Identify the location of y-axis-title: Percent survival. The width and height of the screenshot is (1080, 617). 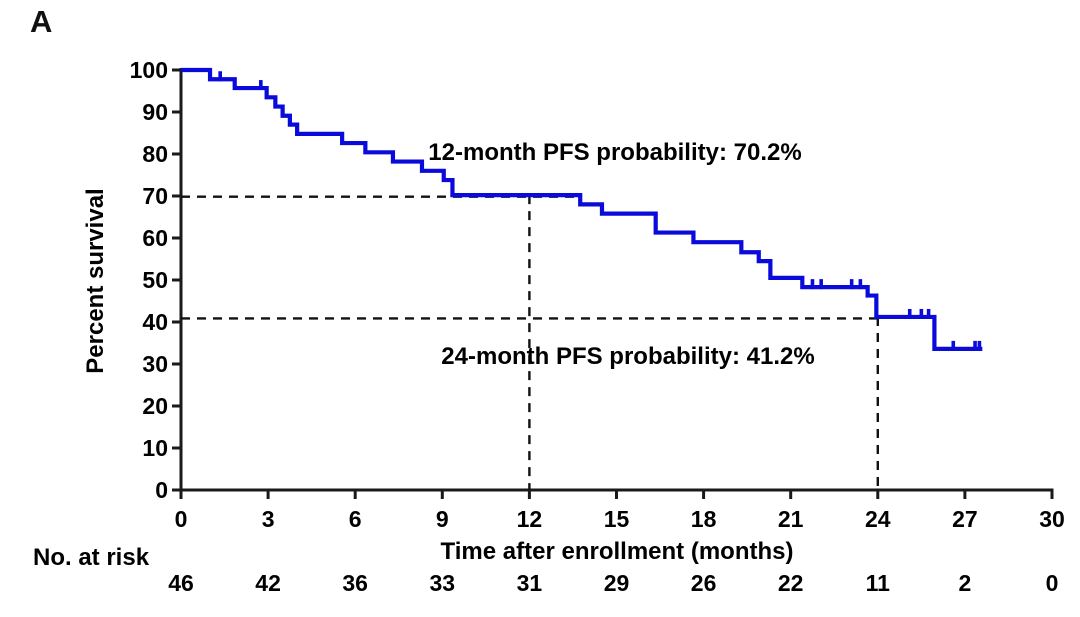
(95, 281).